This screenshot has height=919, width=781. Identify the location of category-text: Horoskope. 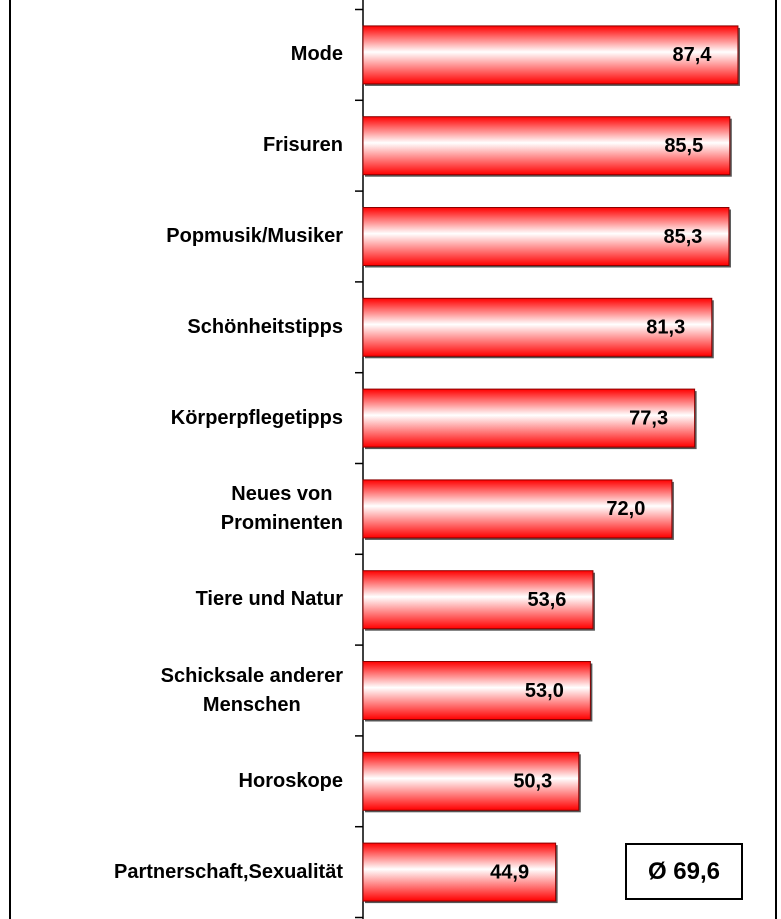
(290, 780).